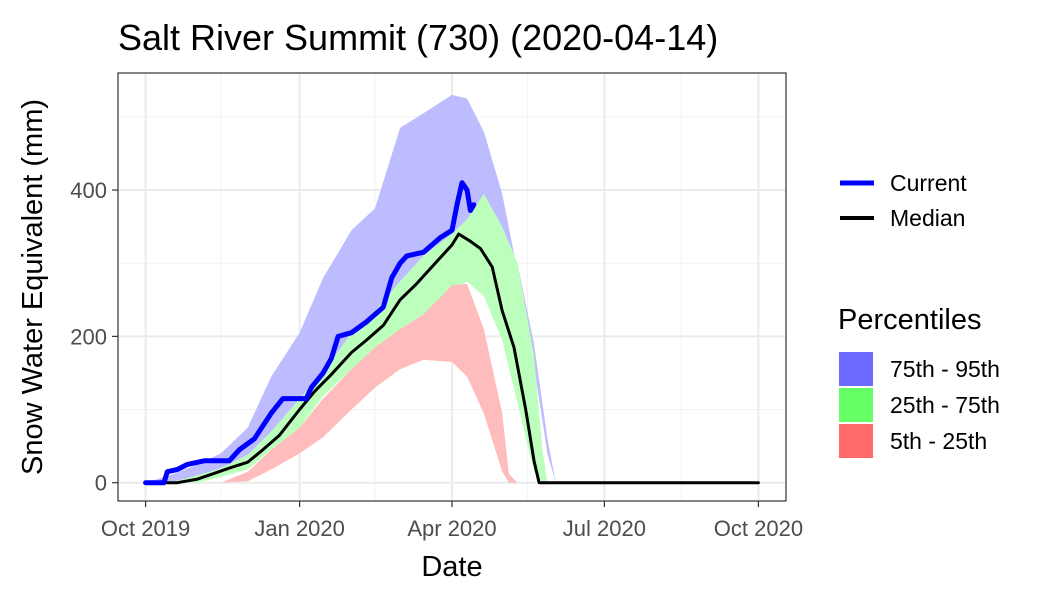 Image resolution: width=1050 pixels, height=600 pixels. Describe the element at coordinates (418, 37) in the screenshot. I see `chart-title: Salt River Summit (730) (2020-04-14)` at that location.